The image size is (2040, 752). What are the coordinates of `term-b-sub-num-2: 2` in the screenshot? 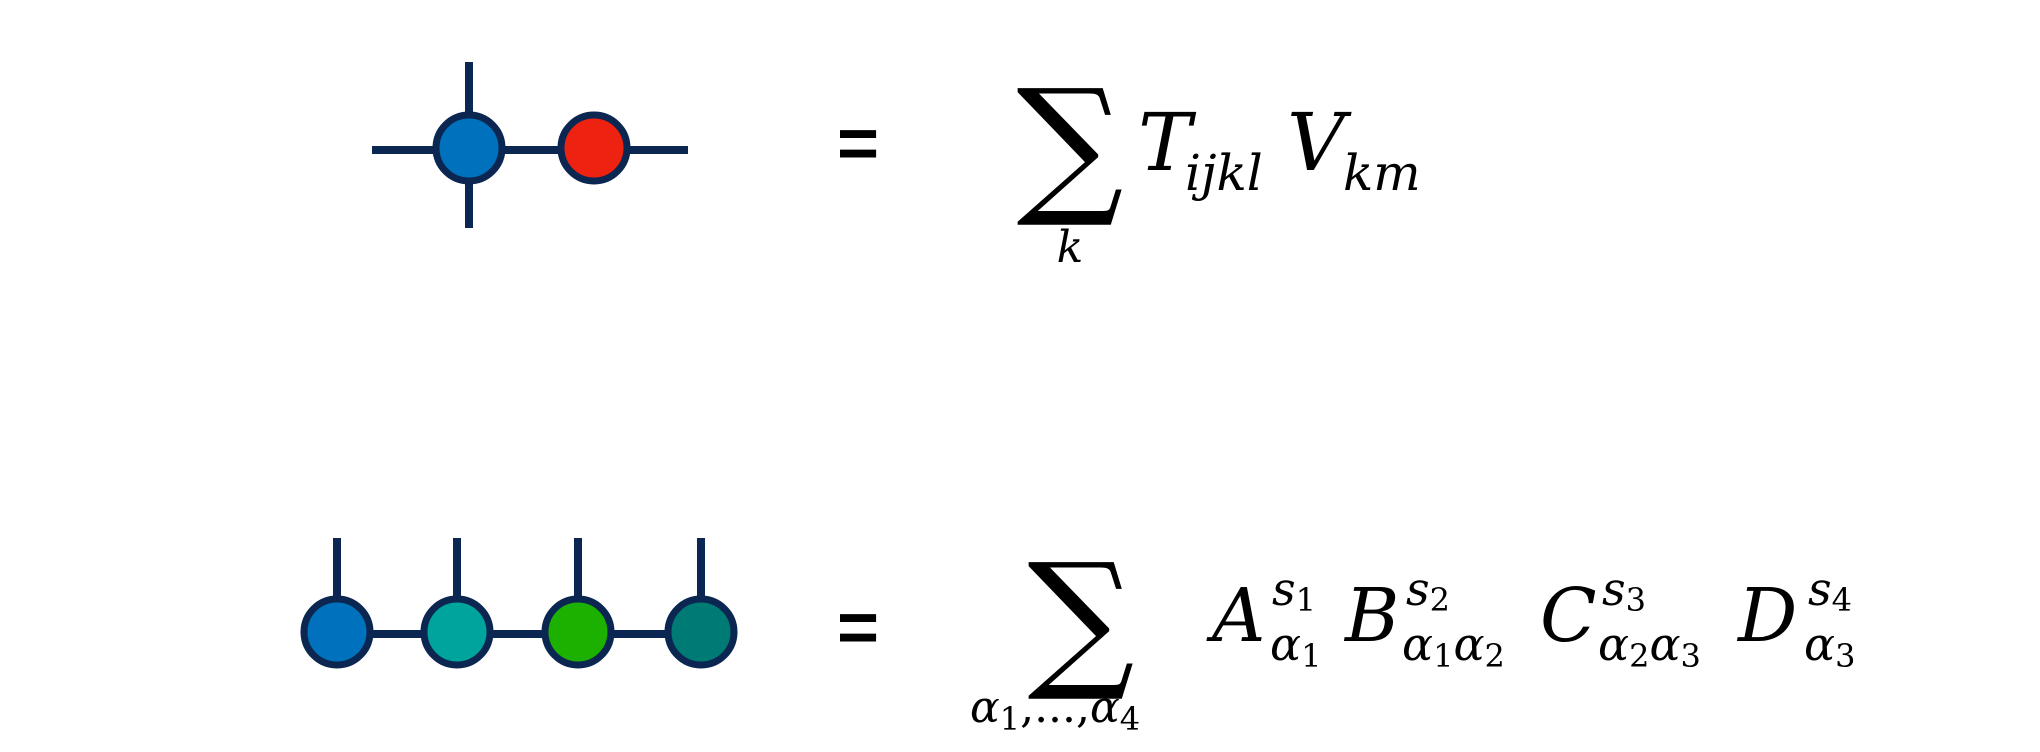 It's located at (1495, 656).